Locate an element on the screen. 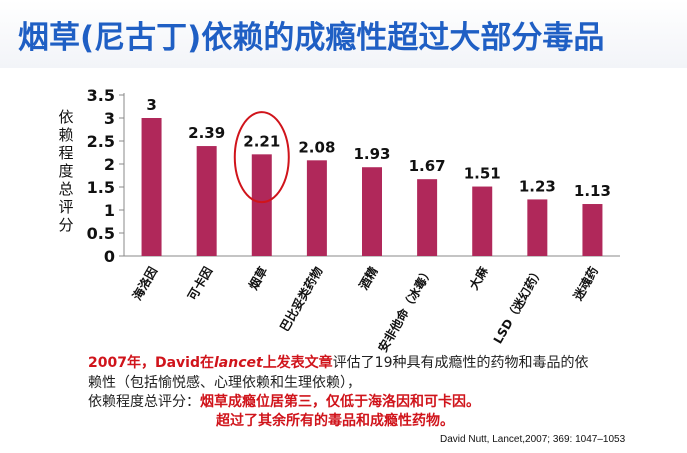  caption-line-3: 依赖程度总评分：烟草成瘾位居第三，仅低于海洛因和可卡因。 is located at coordinates (284, 402).